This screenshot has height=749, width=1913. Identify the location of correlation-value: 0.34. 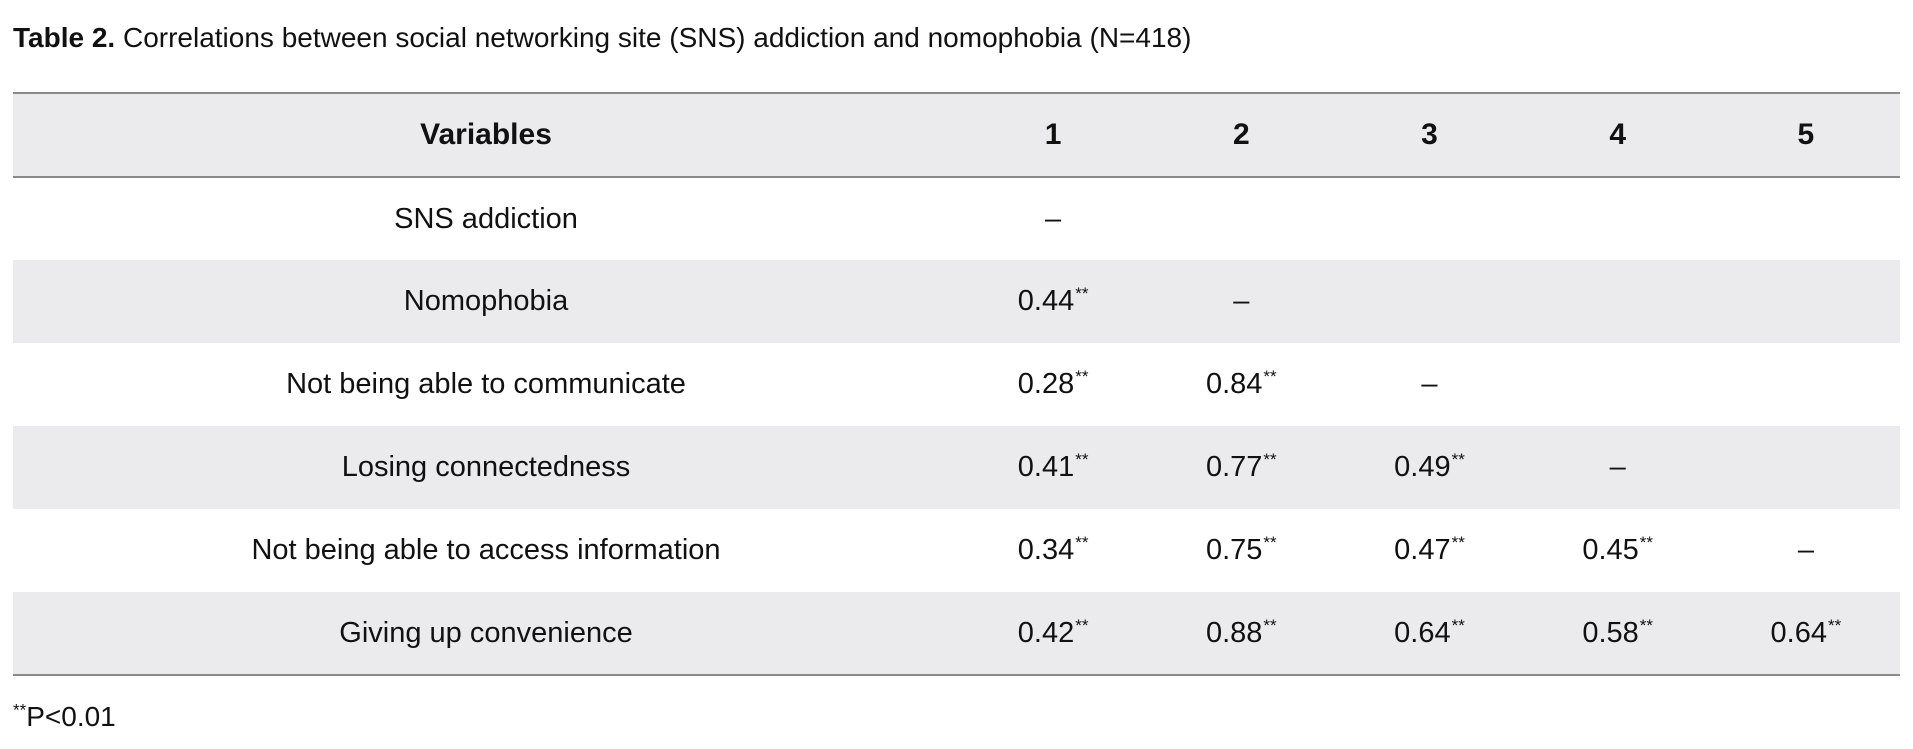
(1046, 550).